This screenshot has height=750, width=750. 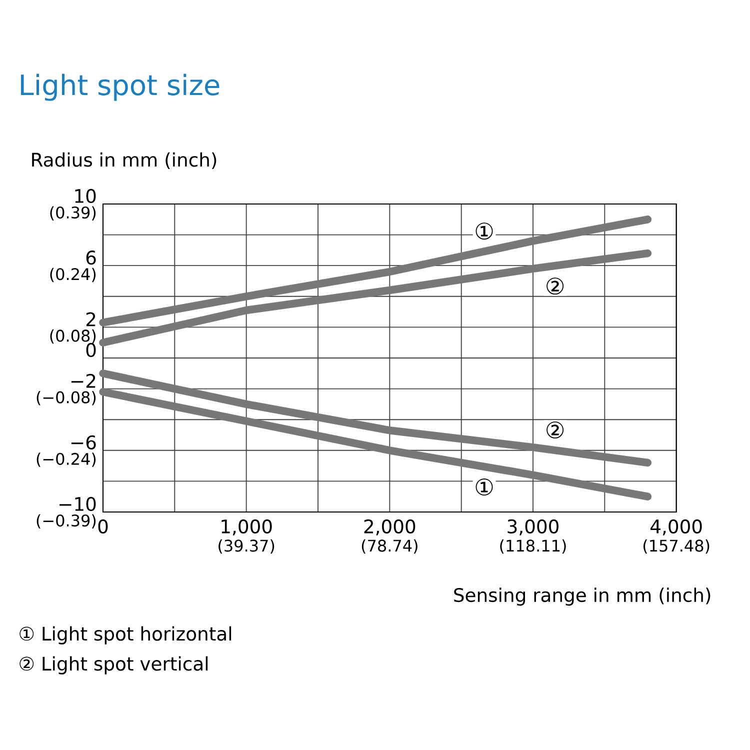 I want to click on x-tick-label: 1,000, so click(x=247, y=527).